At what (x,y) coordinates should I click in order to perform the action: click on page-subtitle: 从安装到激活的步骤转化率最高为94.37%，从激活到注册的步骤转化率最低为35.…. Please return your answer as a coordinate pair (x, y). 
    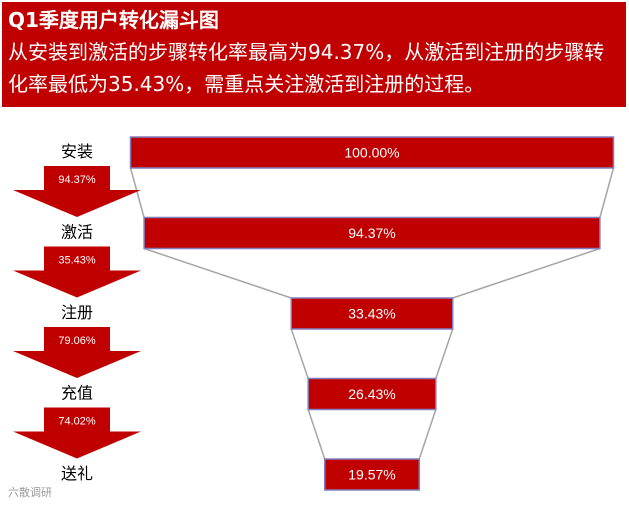
    Looking at the image, I should click on (306, 68).